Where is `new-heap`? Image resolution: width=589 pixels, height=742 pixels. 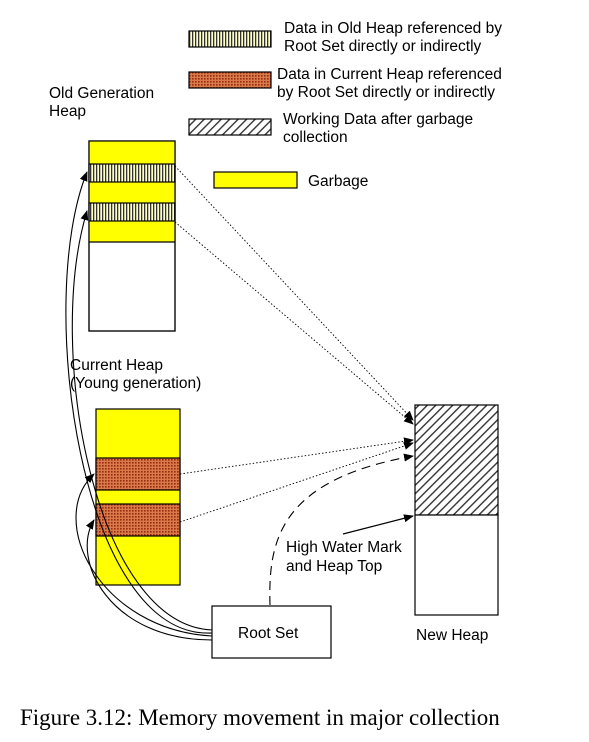
new-heap is located at coordinates (456, 510).